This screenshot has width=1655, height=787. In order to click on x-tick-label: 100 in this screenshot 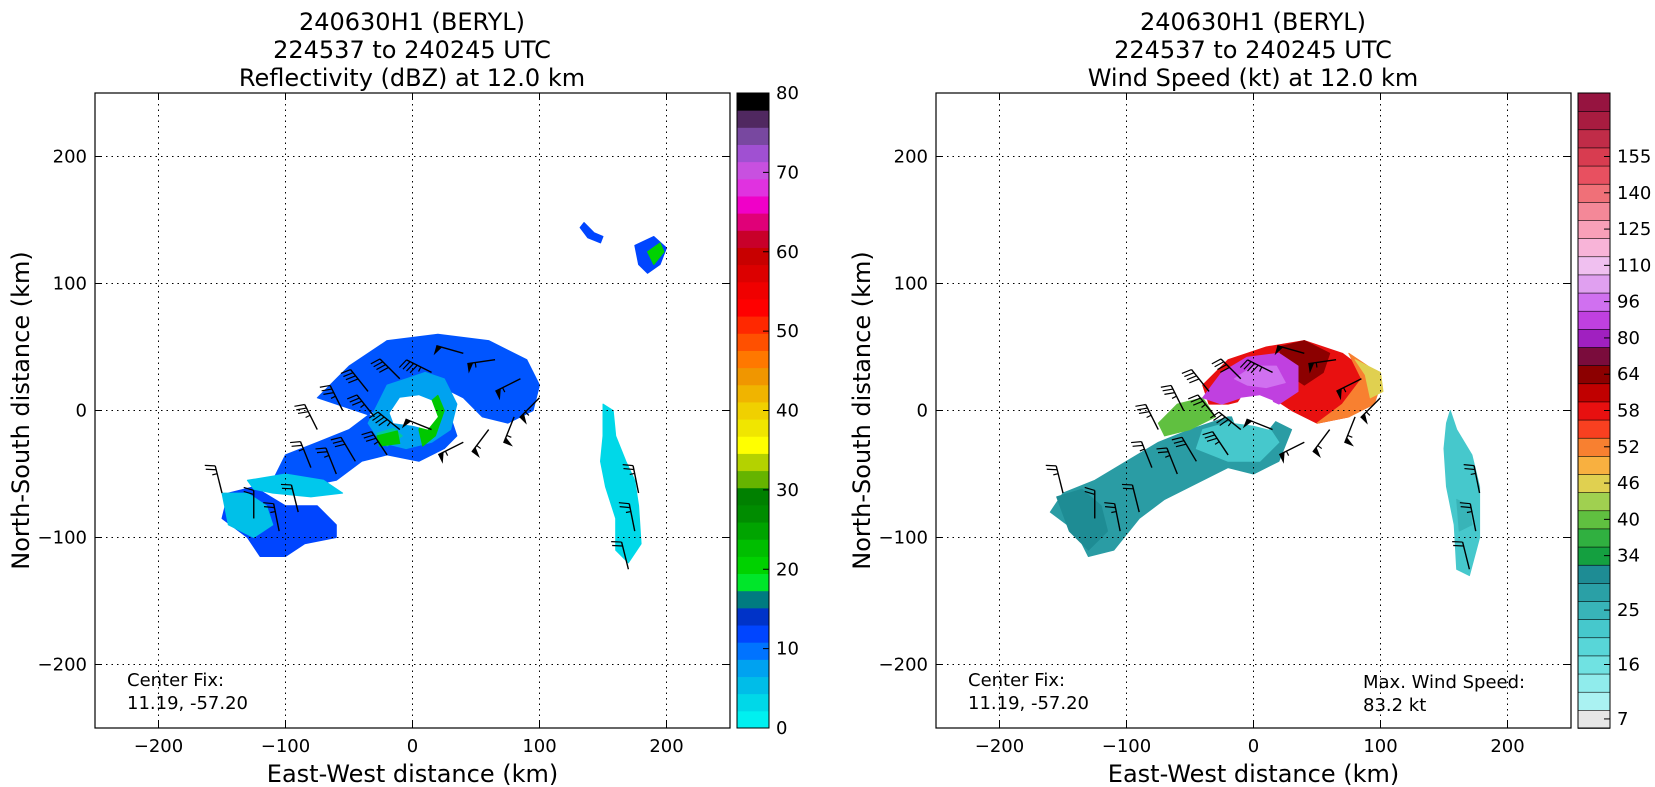, I will do `click(1380, 746)`.